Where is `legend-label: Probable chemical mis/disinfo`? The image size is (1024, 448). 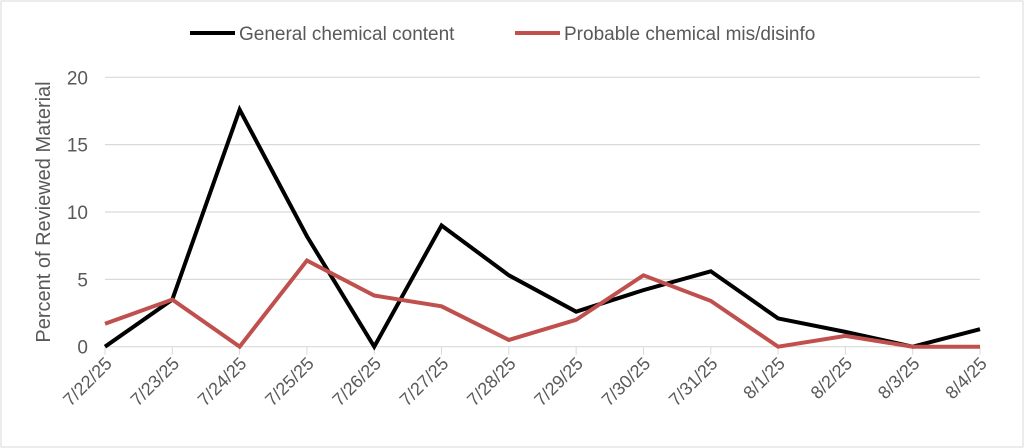
legend-label: Probable chemical mis/disinfo is located at coordinates (689, 34).